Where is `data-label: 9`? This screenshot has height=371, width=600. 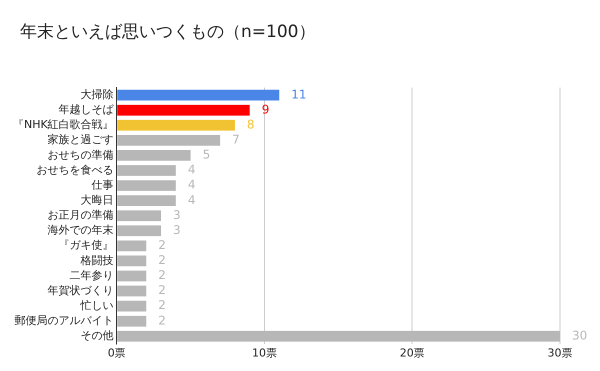
data-label: 9 is located at coordinates (266, 109).